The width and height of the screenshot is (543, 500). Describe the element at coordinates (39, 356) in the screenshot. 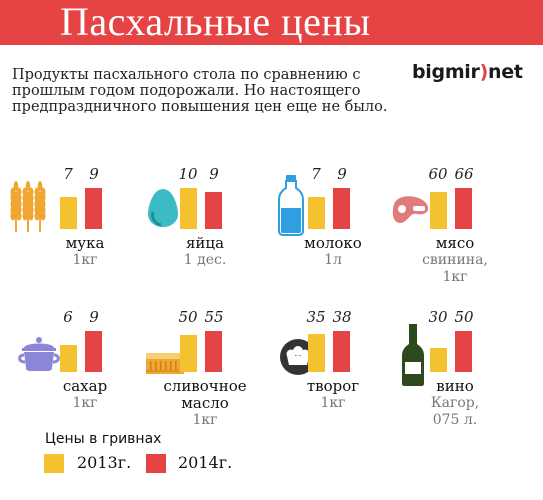

I see `sugar-bowl-icon` at that location.